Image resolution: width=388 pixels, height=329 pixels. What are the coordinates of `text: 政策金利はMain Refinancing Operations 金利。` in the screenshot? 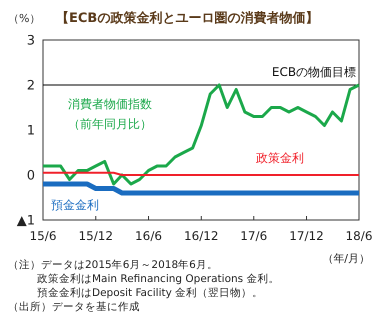 It's located at (158, 278).